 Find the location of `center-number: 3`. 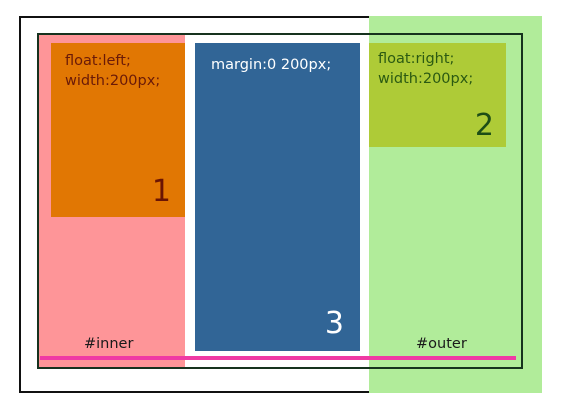

center-number: 3 is located at coordinates (334, 323).